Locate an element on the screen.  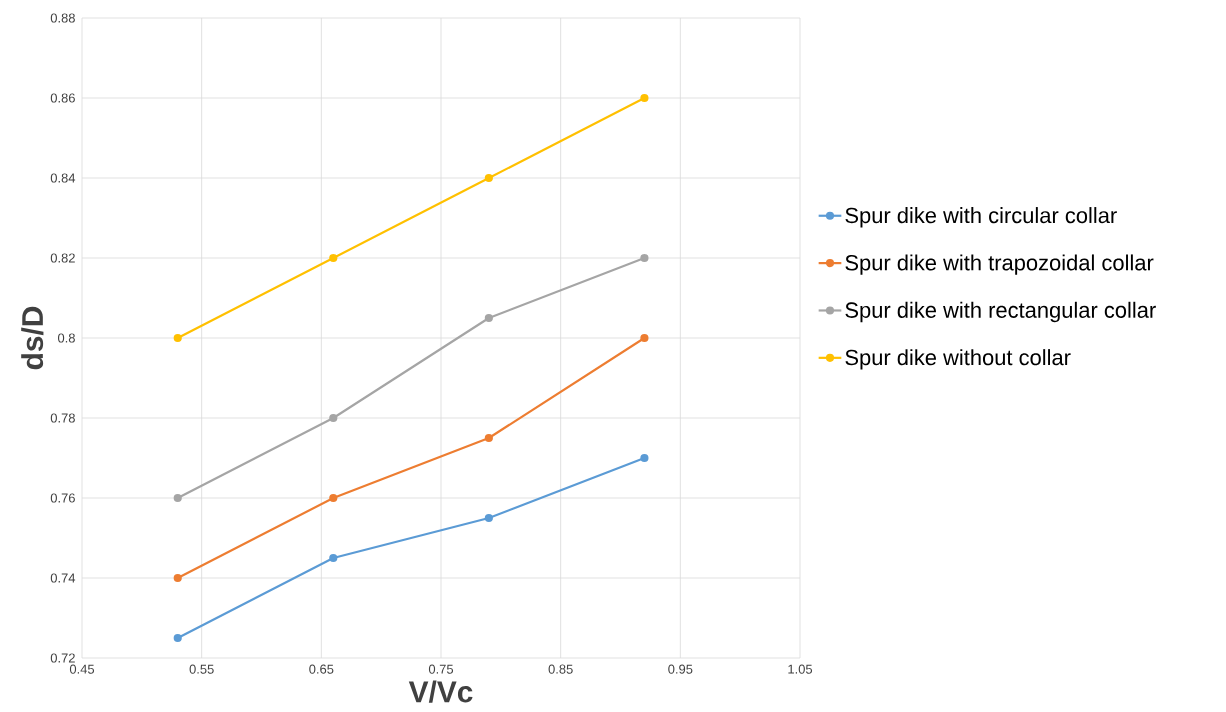
y-tick-label: 0.74 is located at coordinates (63, 578).